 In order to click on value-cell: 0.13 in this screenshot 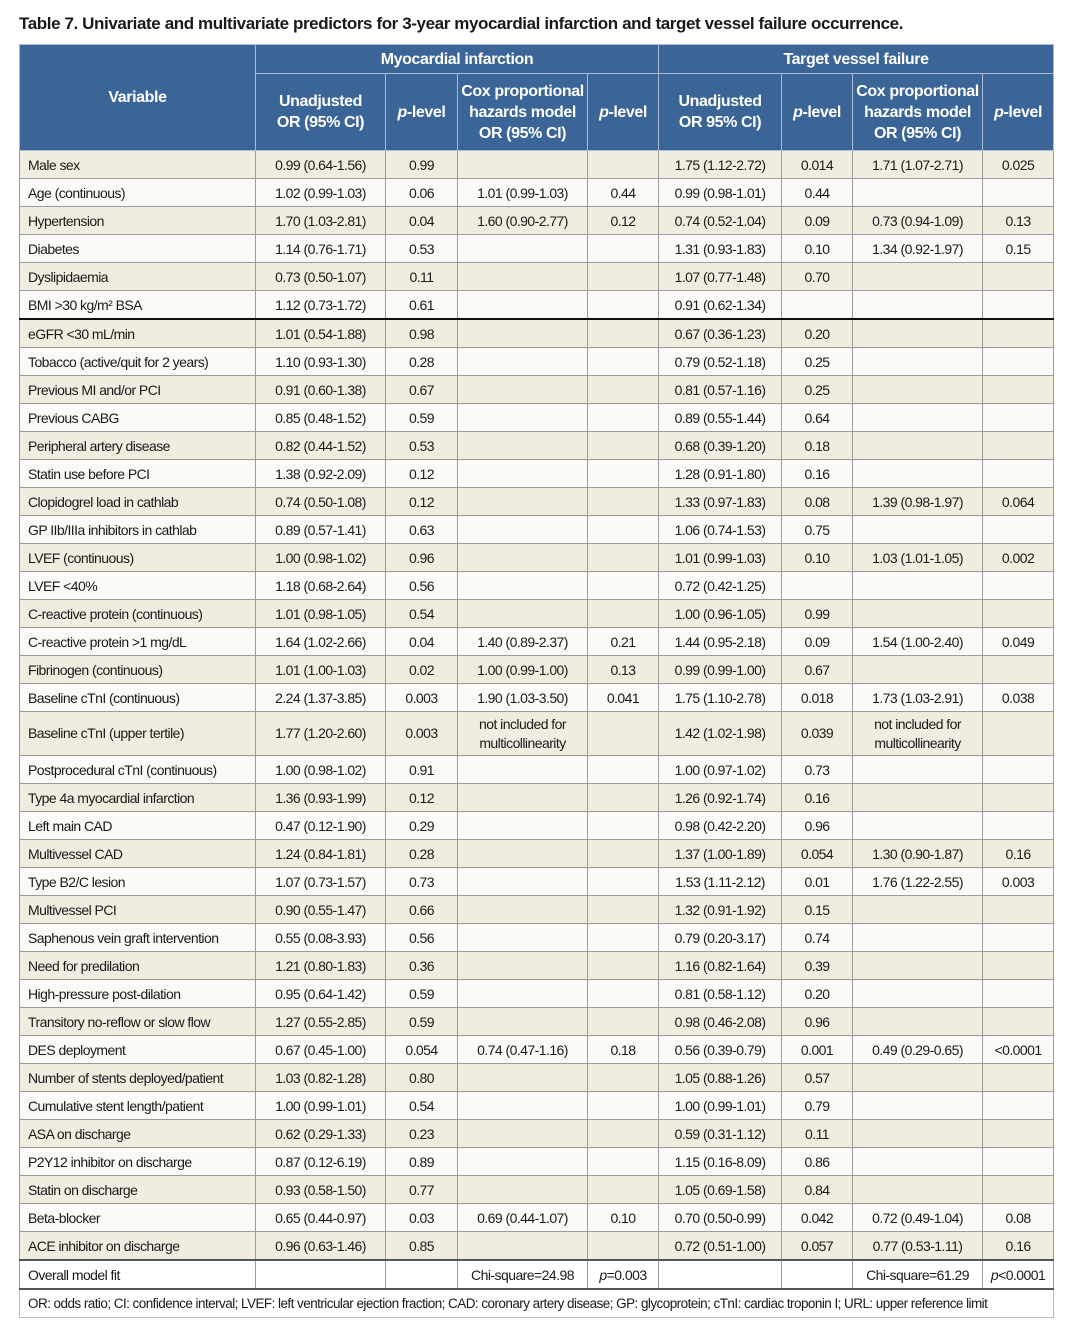, I will do `click(623, 669)`.